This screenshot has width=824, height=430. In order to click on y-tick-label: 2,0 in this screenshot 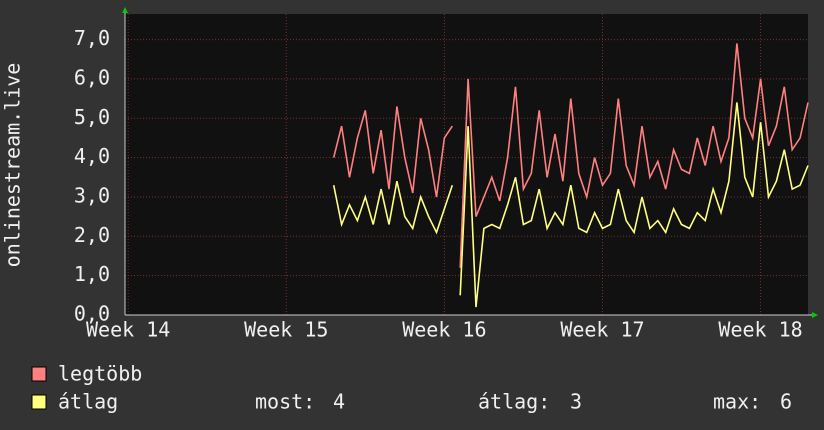, I will do `click(92, 235)`.